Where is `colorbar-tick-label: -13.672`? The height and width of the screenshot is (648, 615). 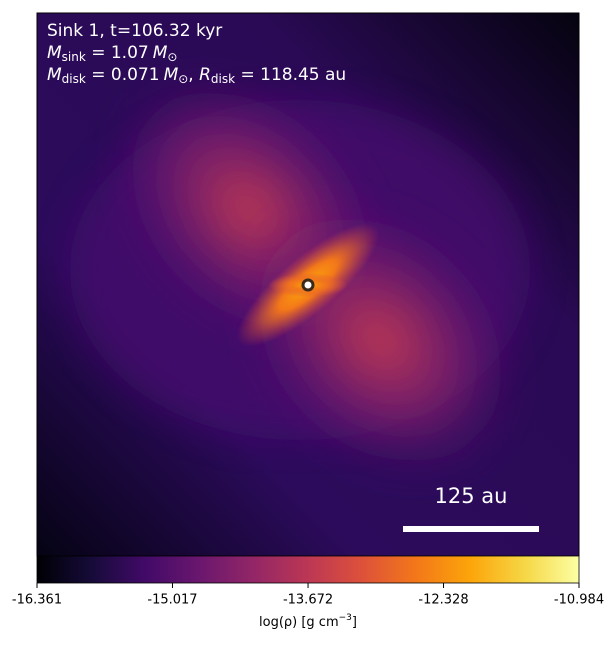
colorbar-tick-label: -13.672 is located at coordinates (308, 600).